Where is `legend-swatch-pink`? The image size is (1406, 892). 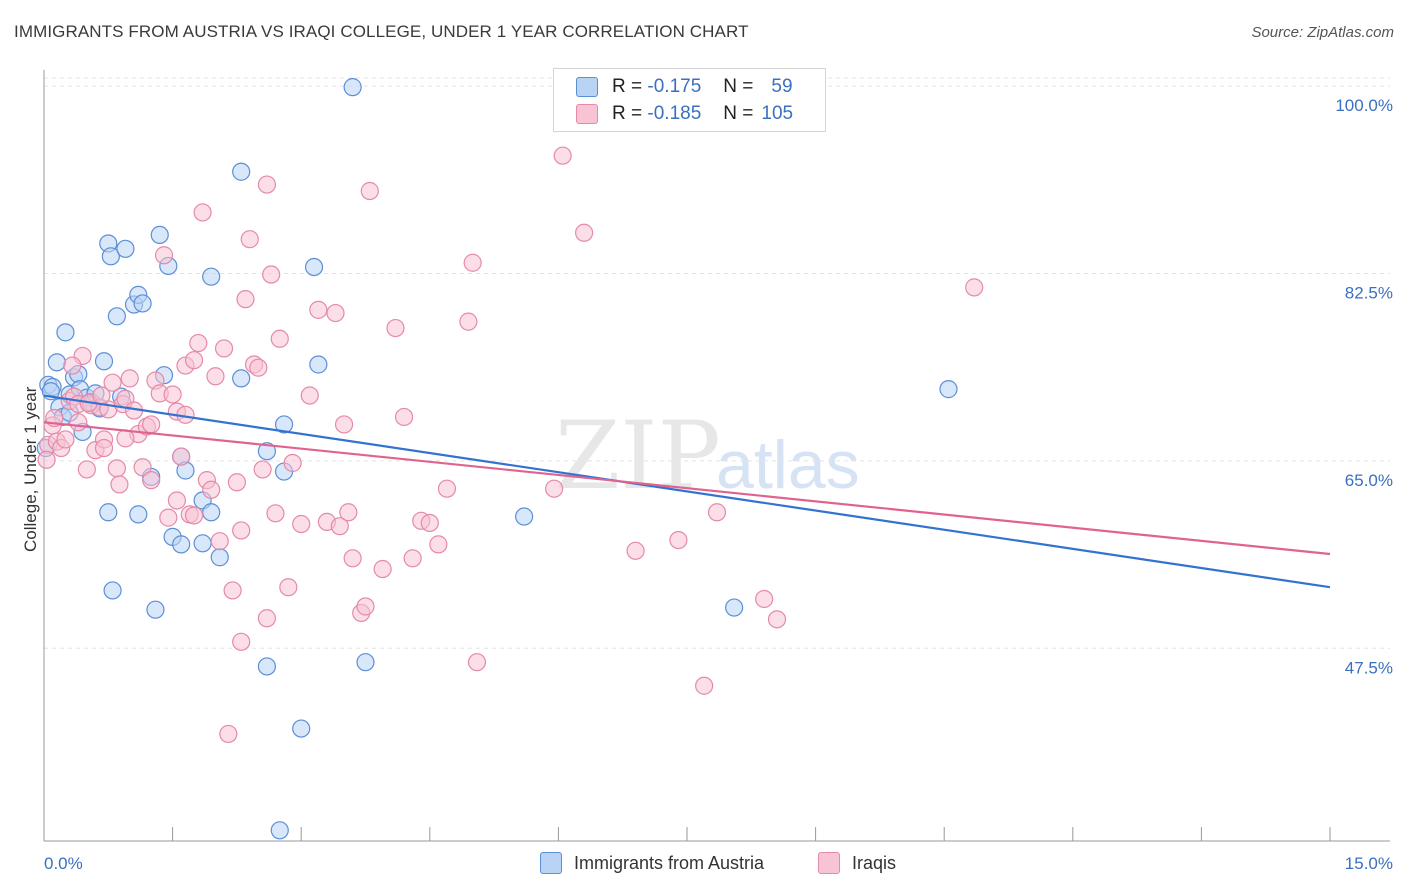 legend-swatch-pink is located at coordinates (587, 114).